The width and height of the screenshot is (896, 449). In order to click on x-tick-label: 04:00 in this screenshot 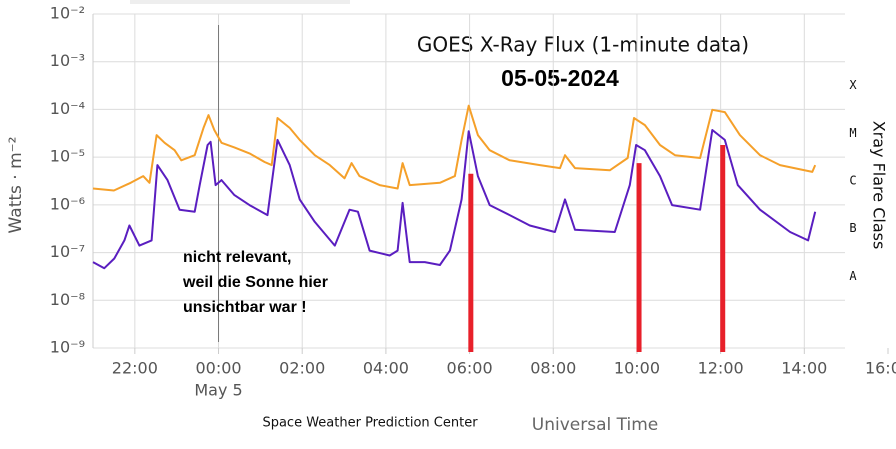, I will do `click(386, 368)`.